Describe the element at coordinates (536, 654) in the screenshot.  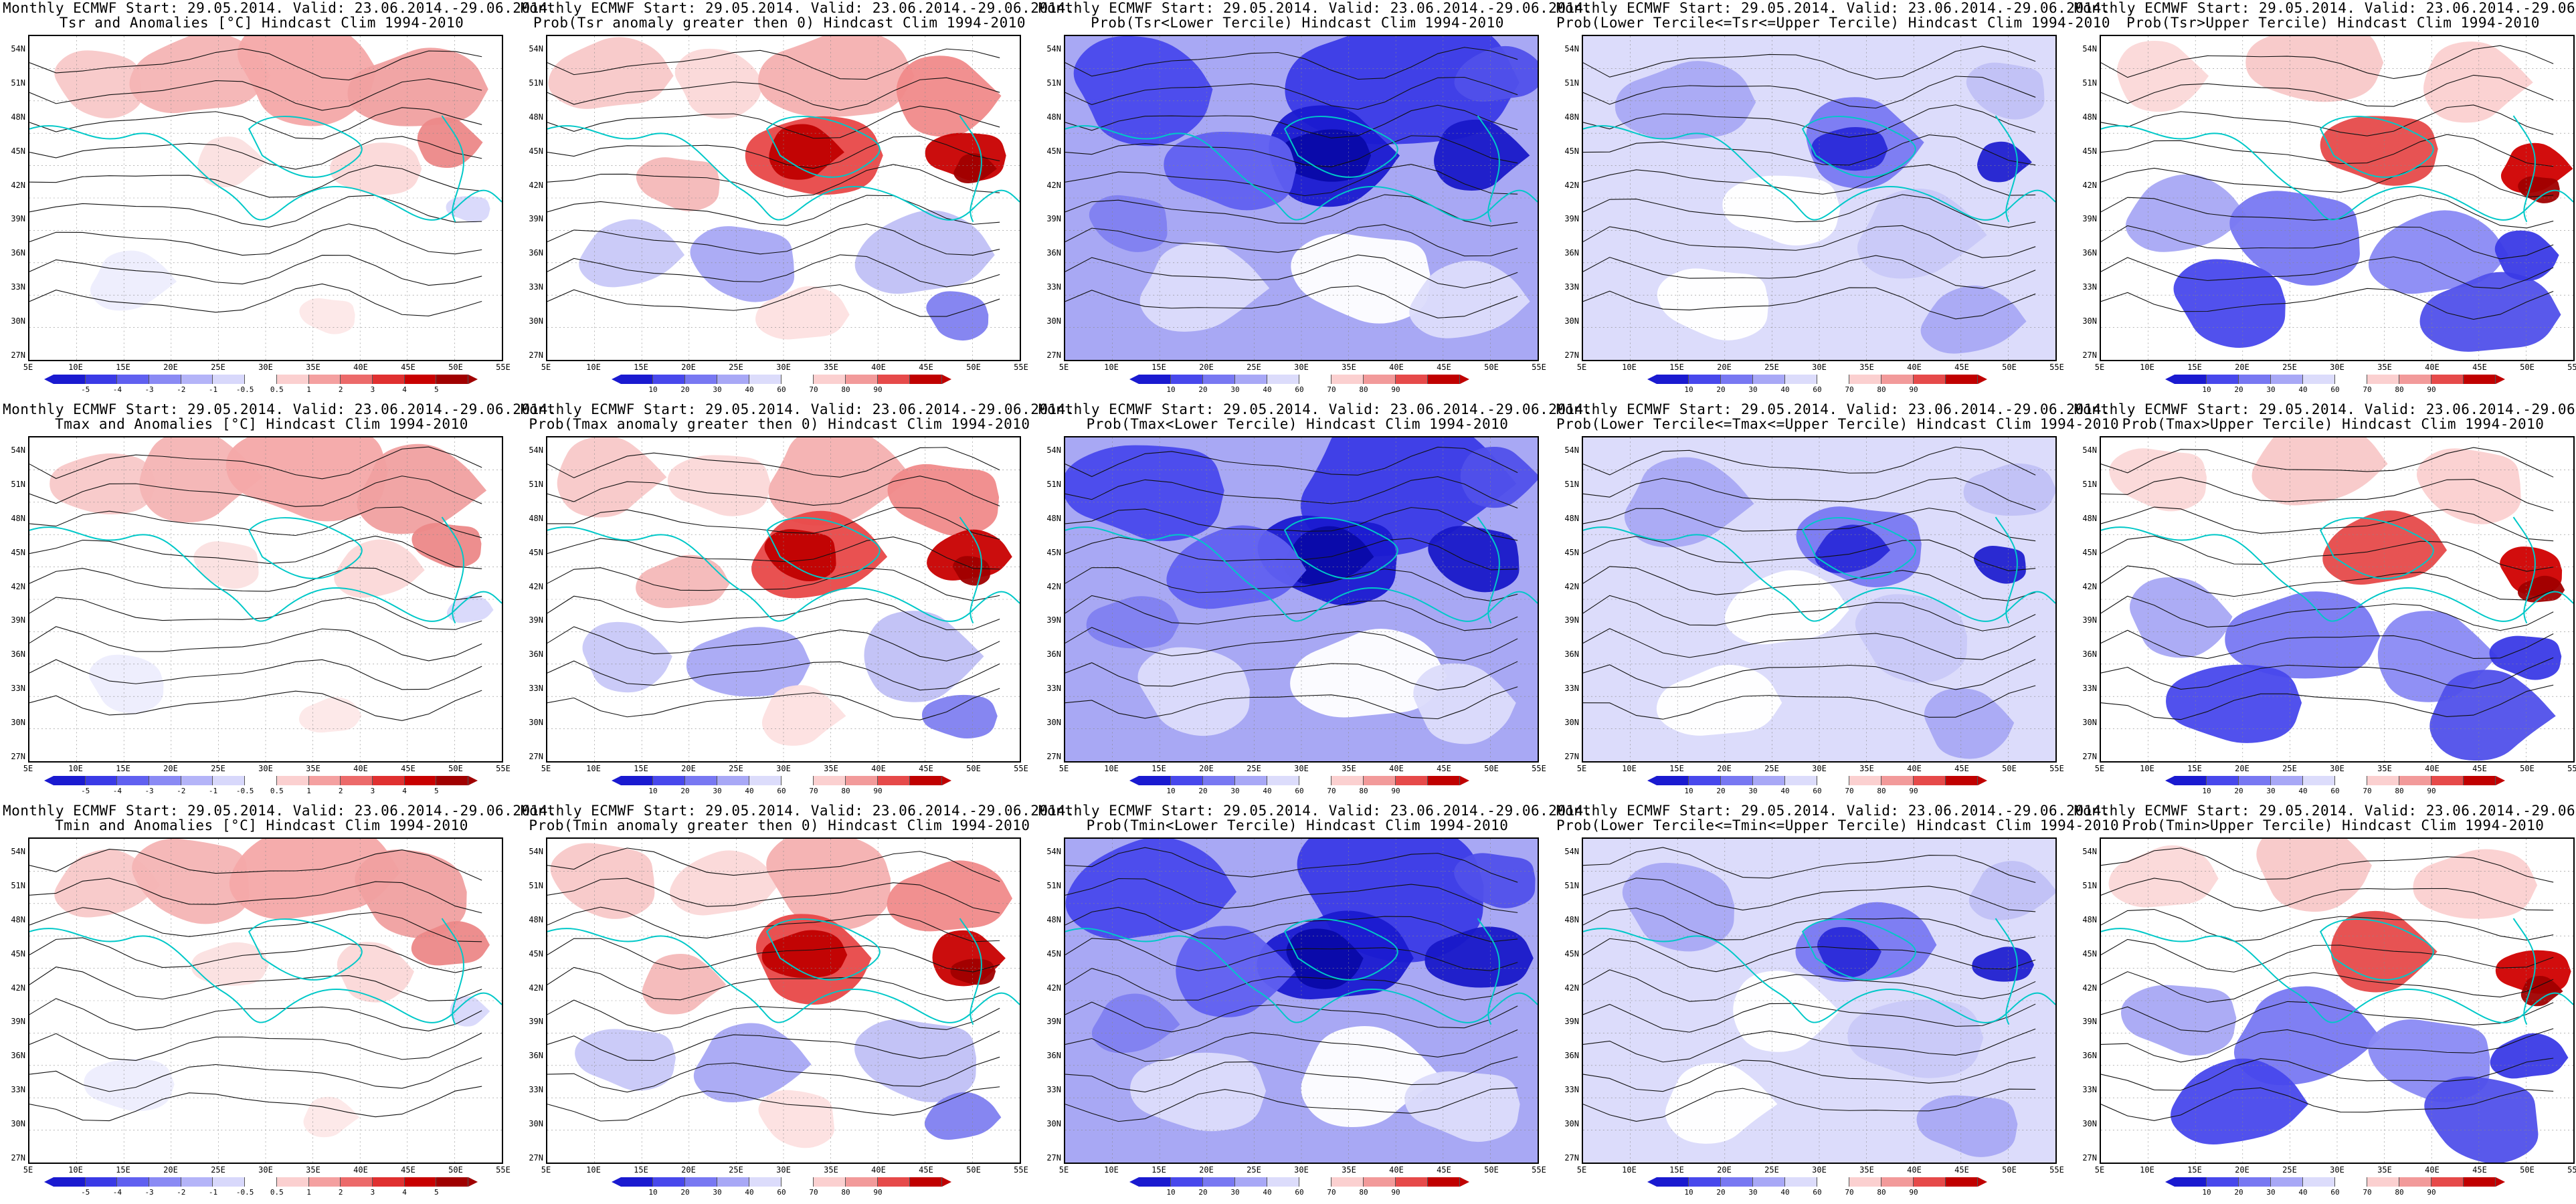
I see `lat-tick-label: 36N` at that location.